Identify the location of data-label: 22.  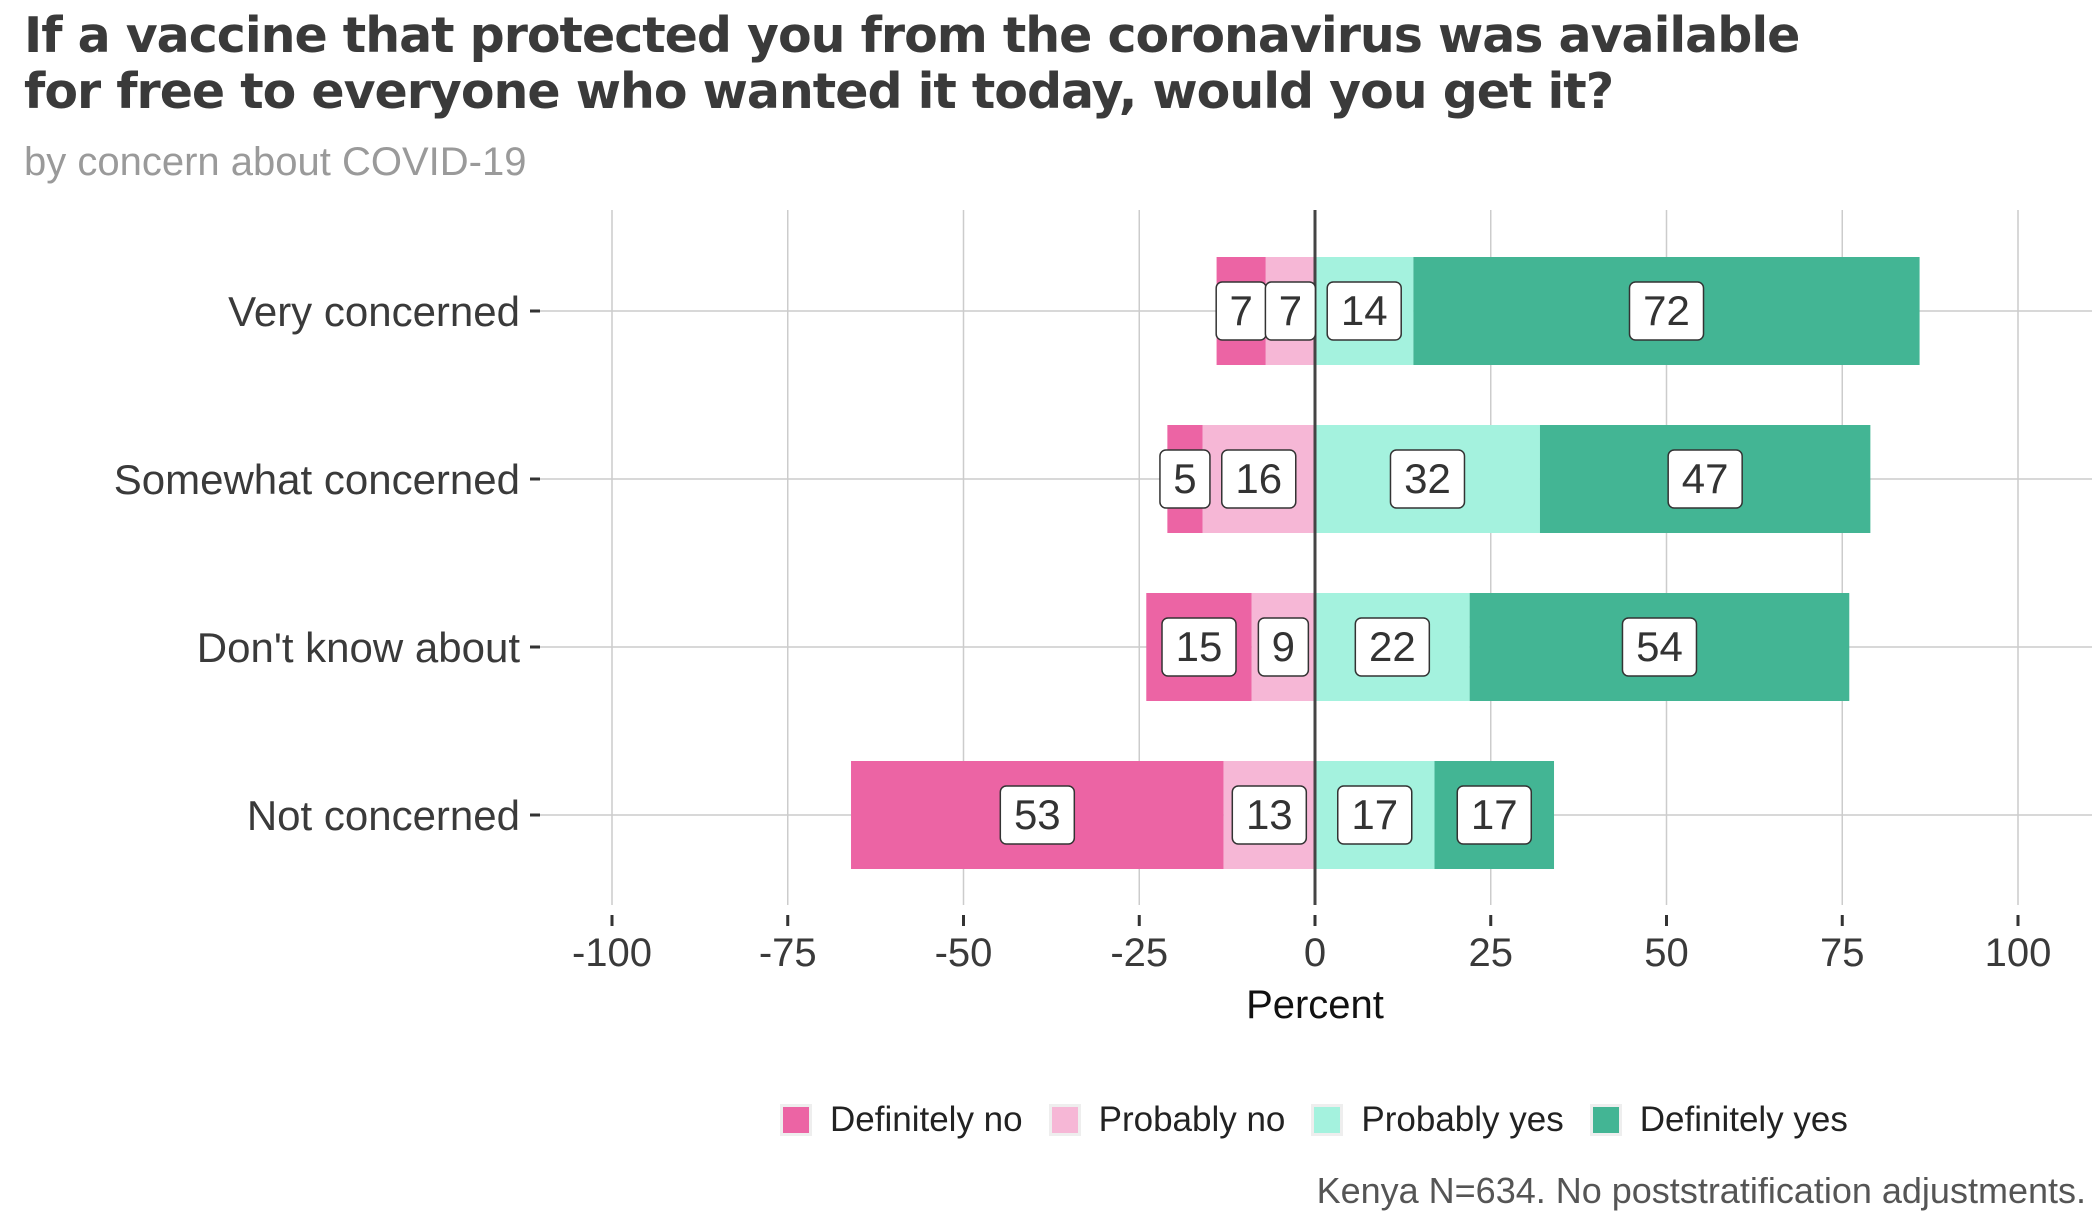
(1392, 646).